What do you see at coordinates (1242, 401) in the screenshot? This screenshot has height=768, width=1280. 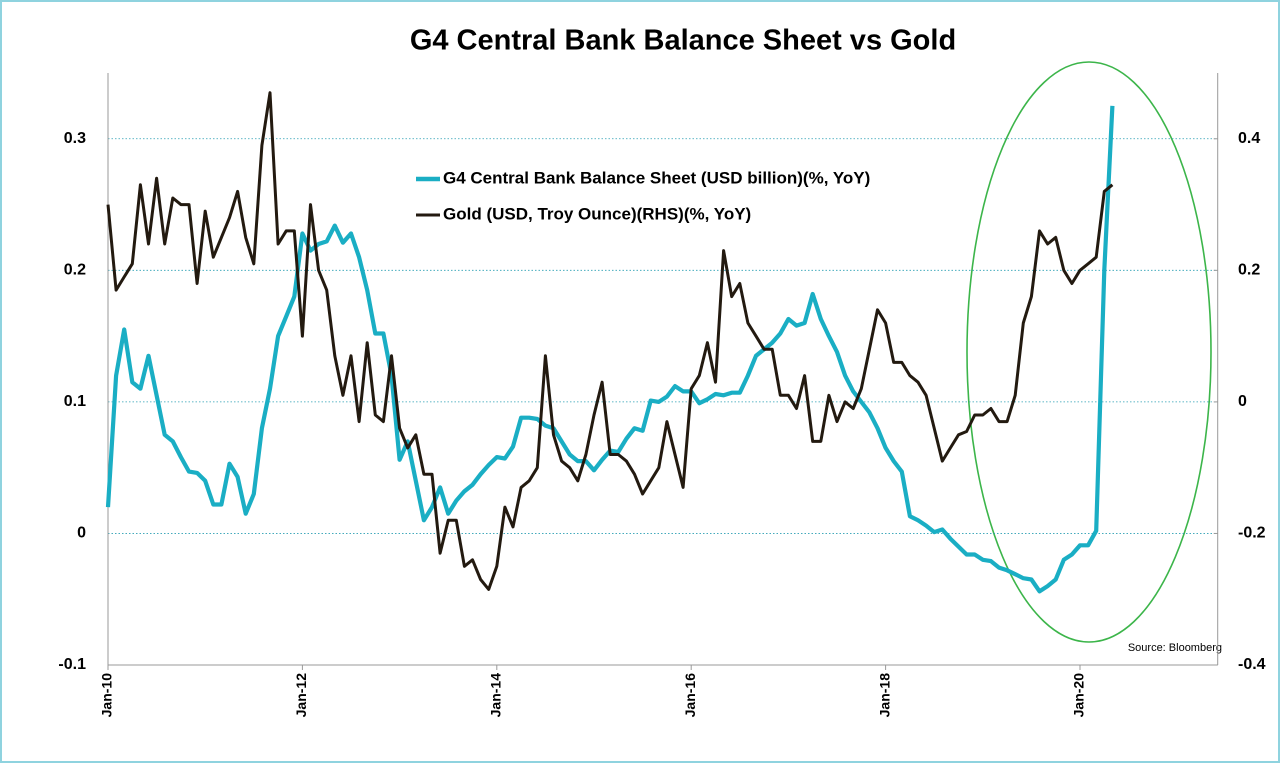 I see `y2-tick-label: 0` at bounding box center [1242, 401].